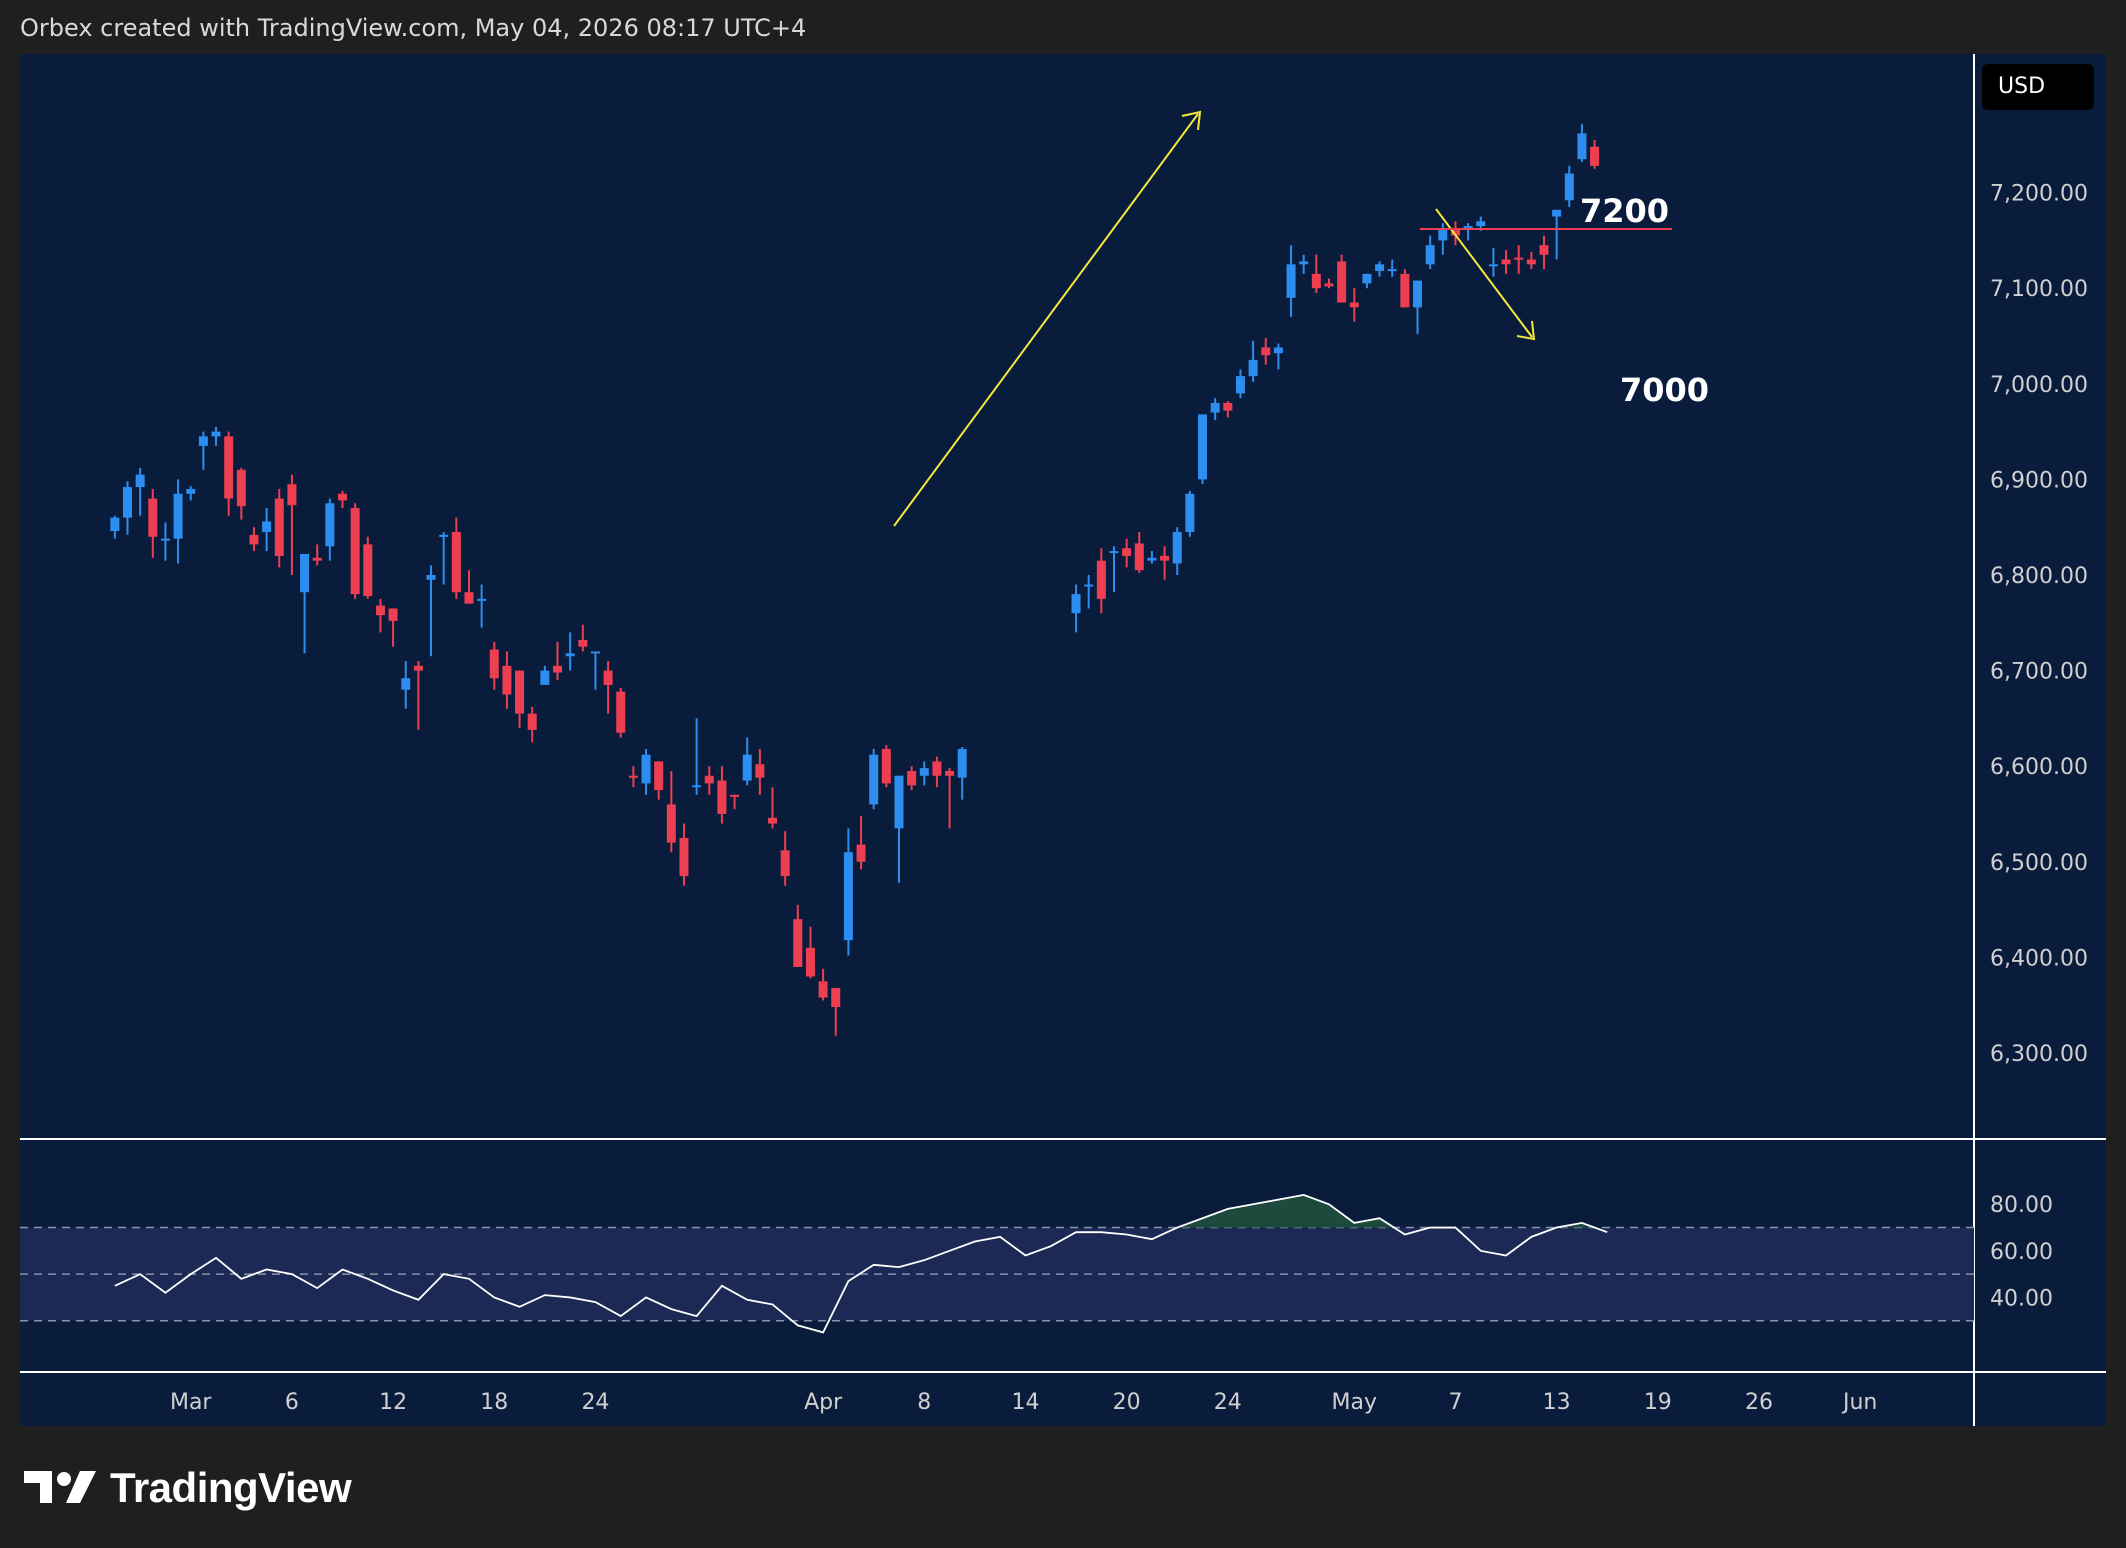 This screenshot has width=2126, height=1548. Describe the element at coordinates (1046, 320) in the screenshot. I see `uptrend-arrow` at that location.